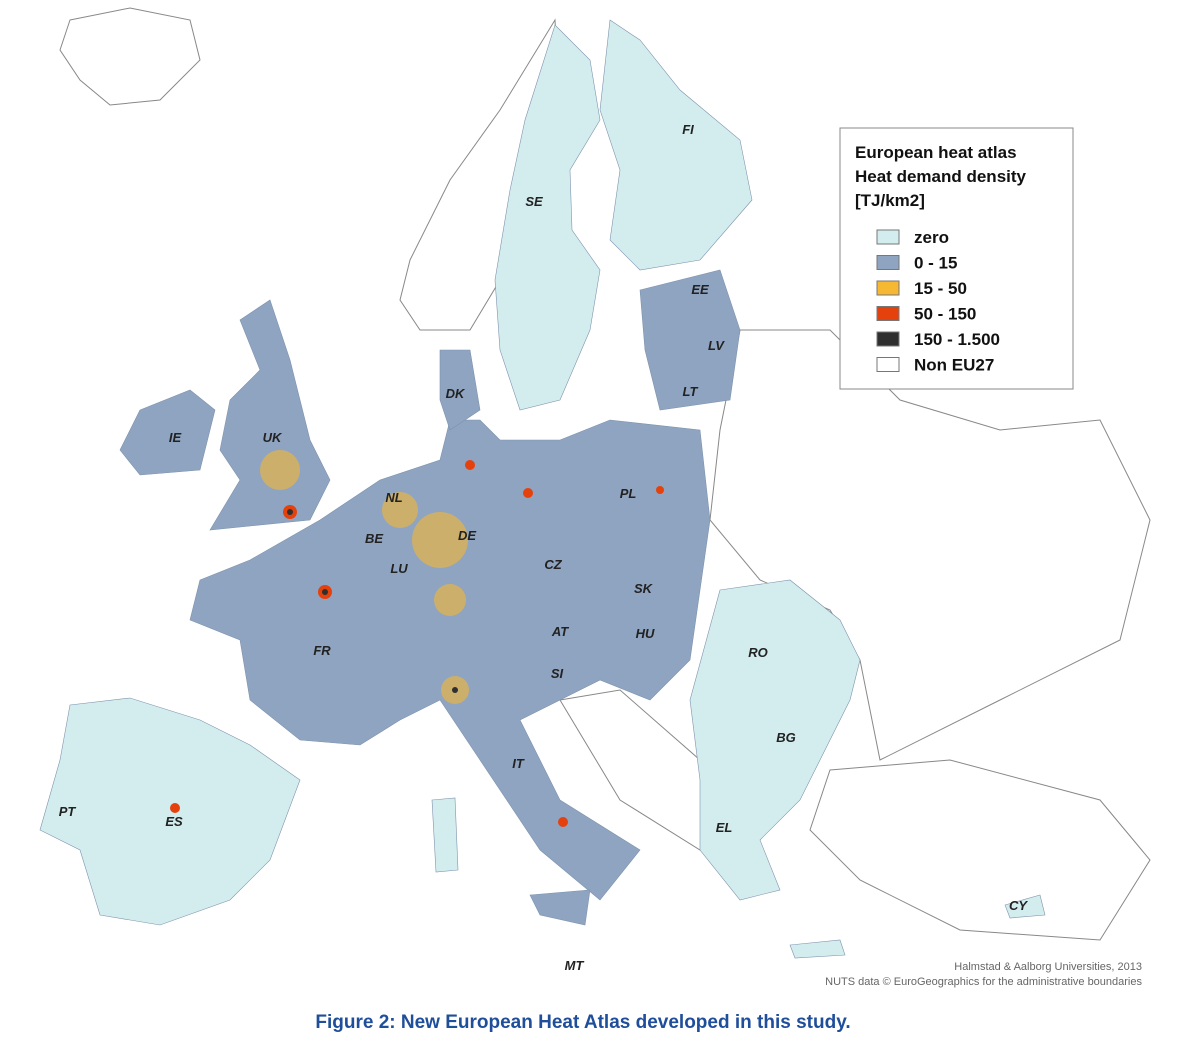 Image resolution: width=1200 pixels, height=1037 pixels. Describe the element at coordinates (786, 737) in the screenshot. I see `country-label: BG` at that location.